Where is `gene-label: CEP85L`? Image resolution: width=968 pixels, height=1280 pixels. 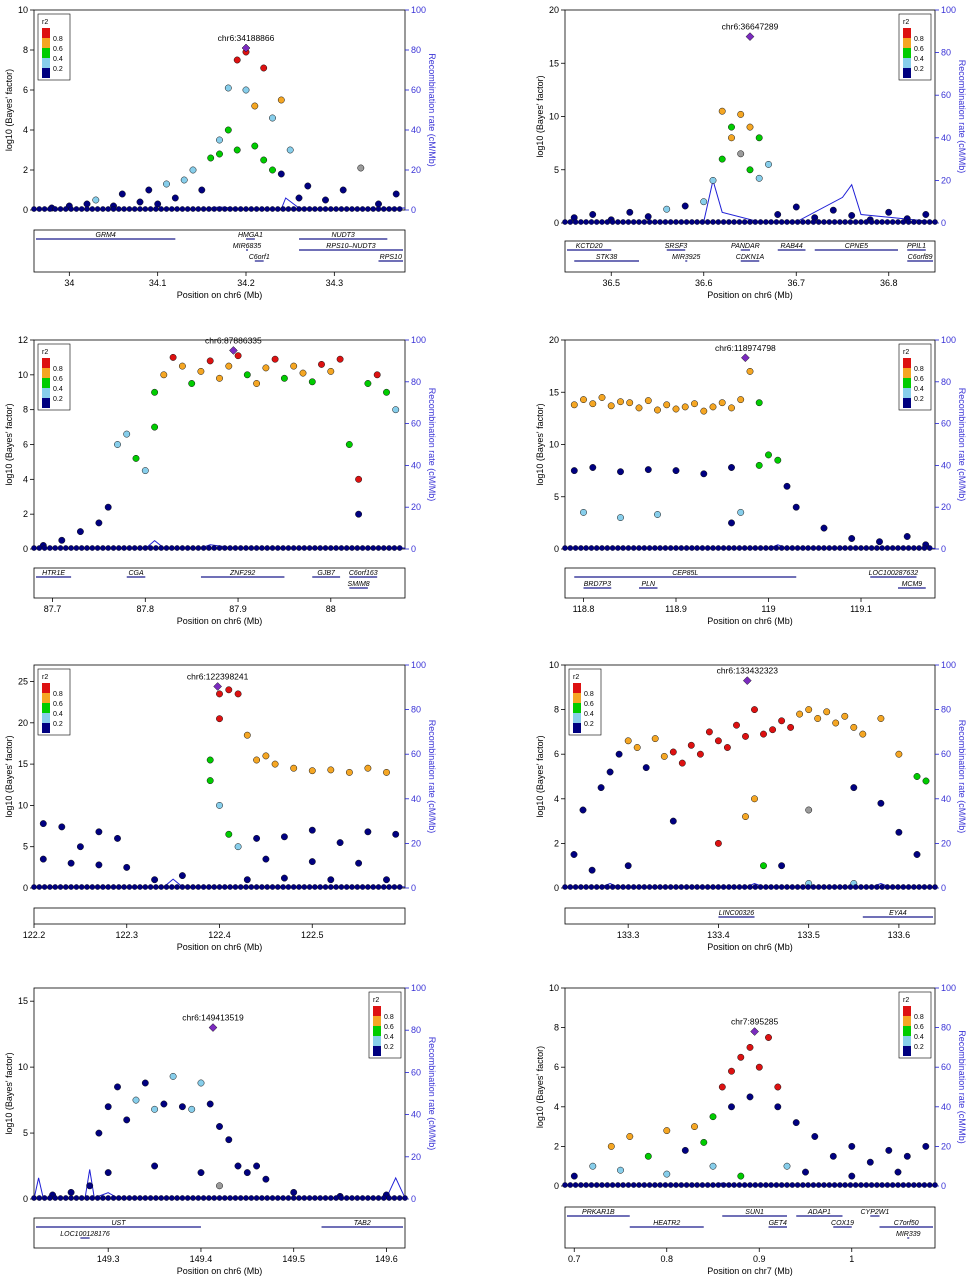 gene-label: CEP85L is located at coordinates (685, 573).